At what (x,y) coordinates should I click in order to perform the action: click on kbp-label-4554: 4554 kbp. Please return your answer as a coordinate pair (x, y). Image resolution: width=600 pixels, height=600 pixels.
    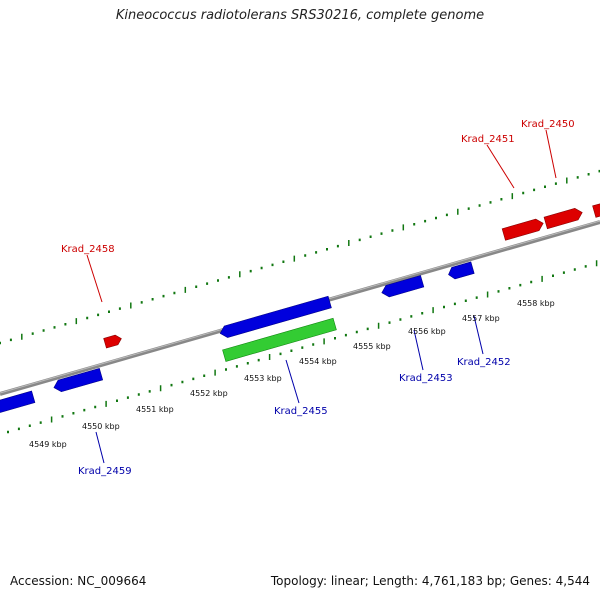
    Looking at the image, I should click on (318, 361).